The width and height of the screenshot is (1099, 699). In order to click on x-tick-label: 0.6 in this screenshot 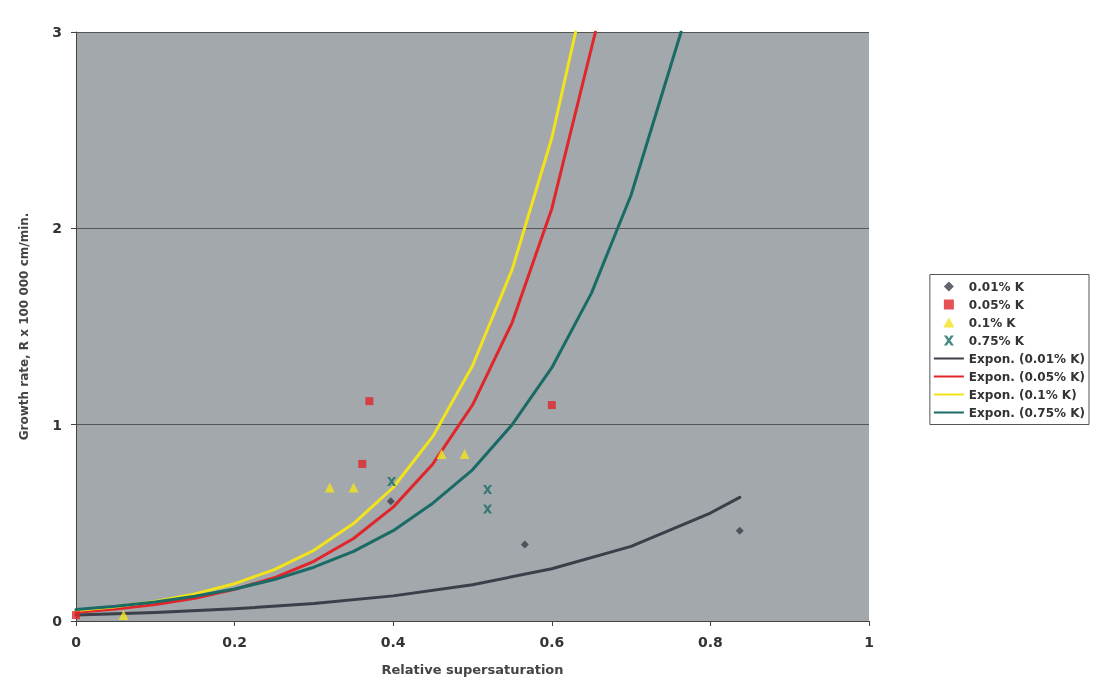, I will do `click(552, 642)`.